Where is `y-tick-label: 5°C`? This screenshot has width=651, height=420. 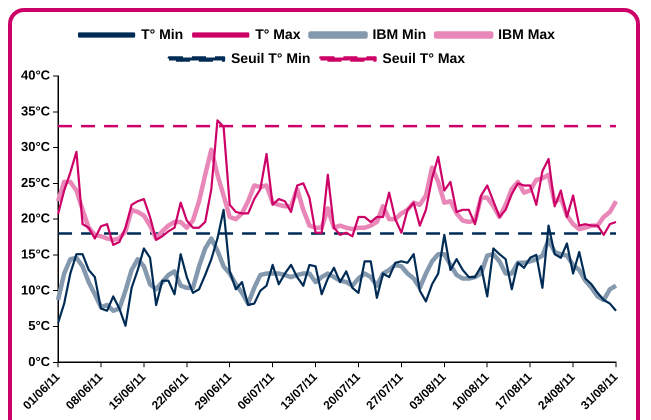 y-tick-label: 5°C is located at coordinates (39, 326).